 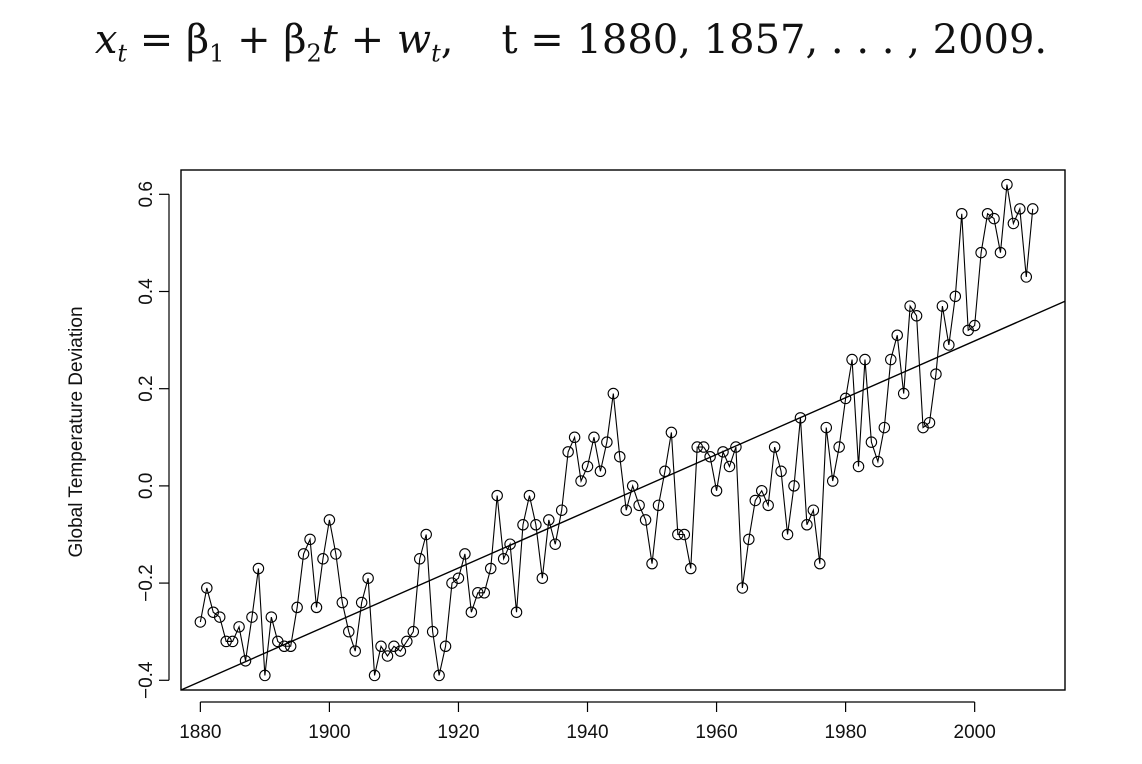 I want to click on y-tick-label: 0.0, so click(x=146, y=486).